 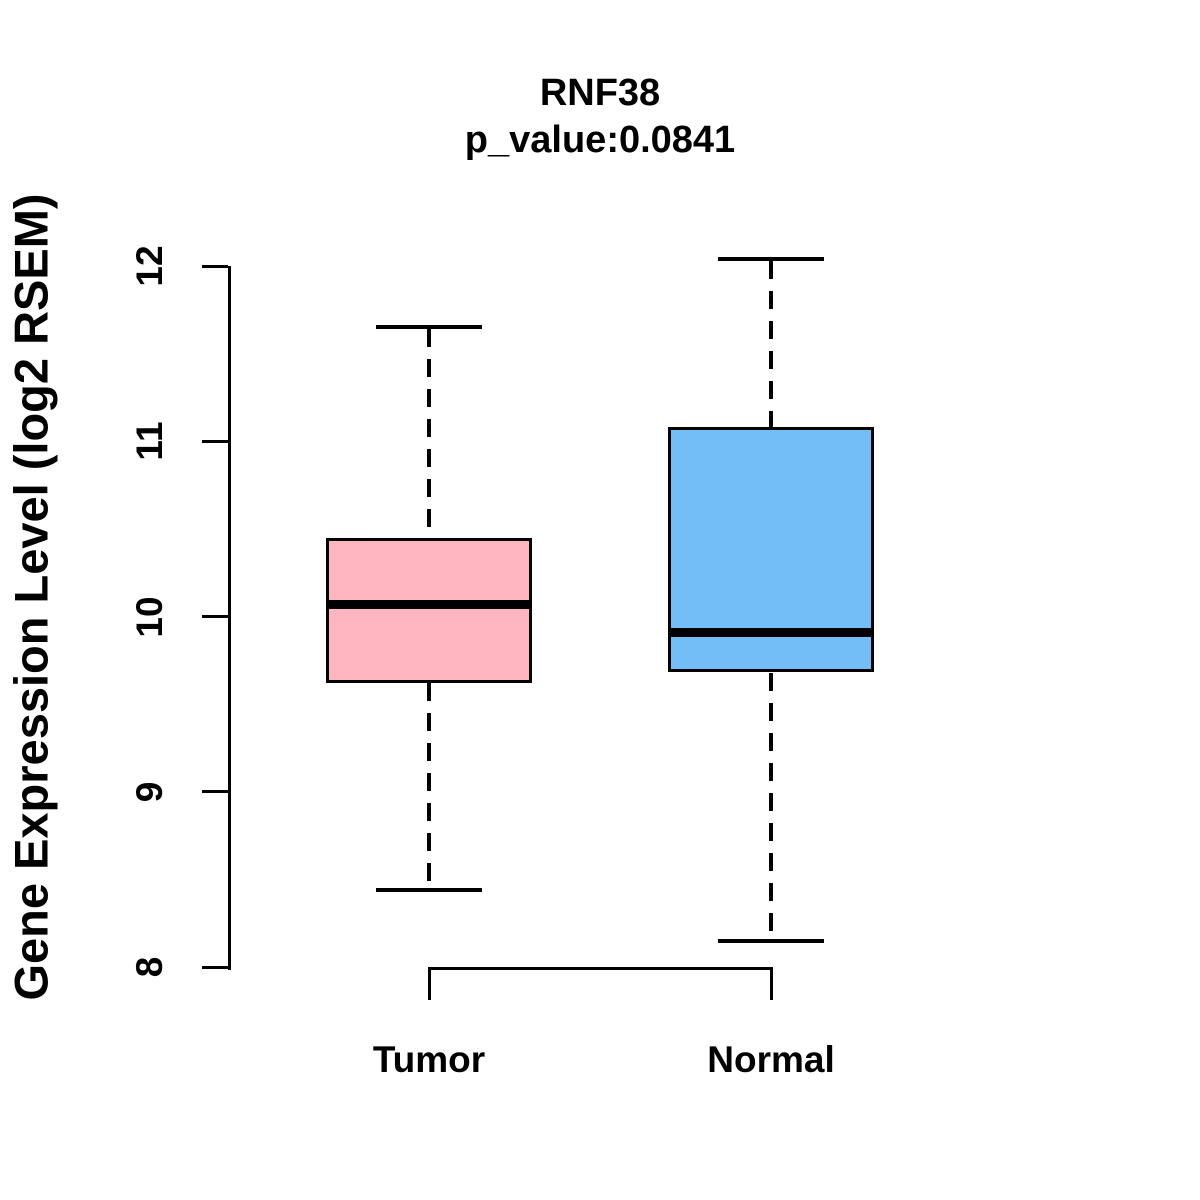 What do you see at coordinates (600, 93) in the screenshot?
I see `chart-title: RNF38` at bounding box center [600, 93].